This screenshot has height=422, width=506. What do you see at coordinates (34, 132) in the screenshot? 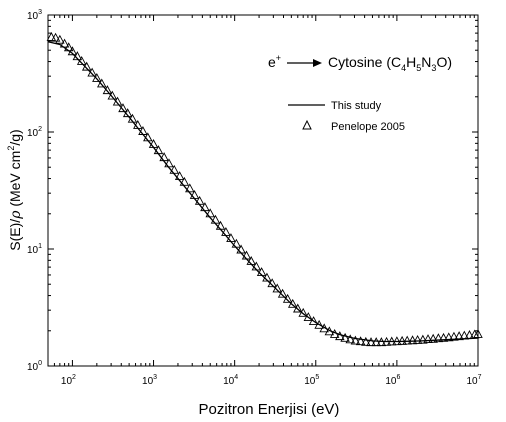
I see `y-tick-label: 10²` at bounding box center [34, 132].